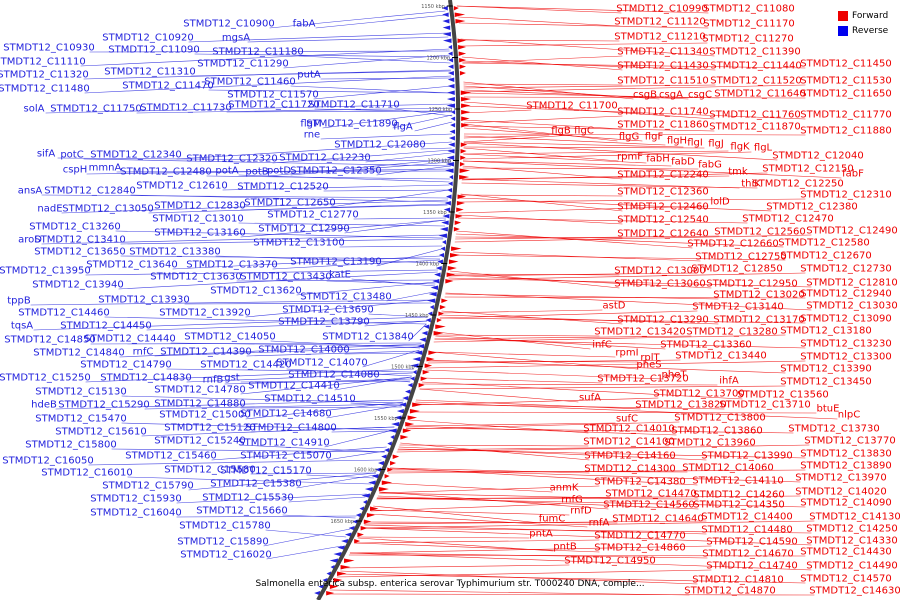 The height and width of the screenshot is (600, 900). What do you see at coordinates (107, 209) in the screenshot?
I see `gene-label: STMDT12_C13050` at bounding box center [107, 209].